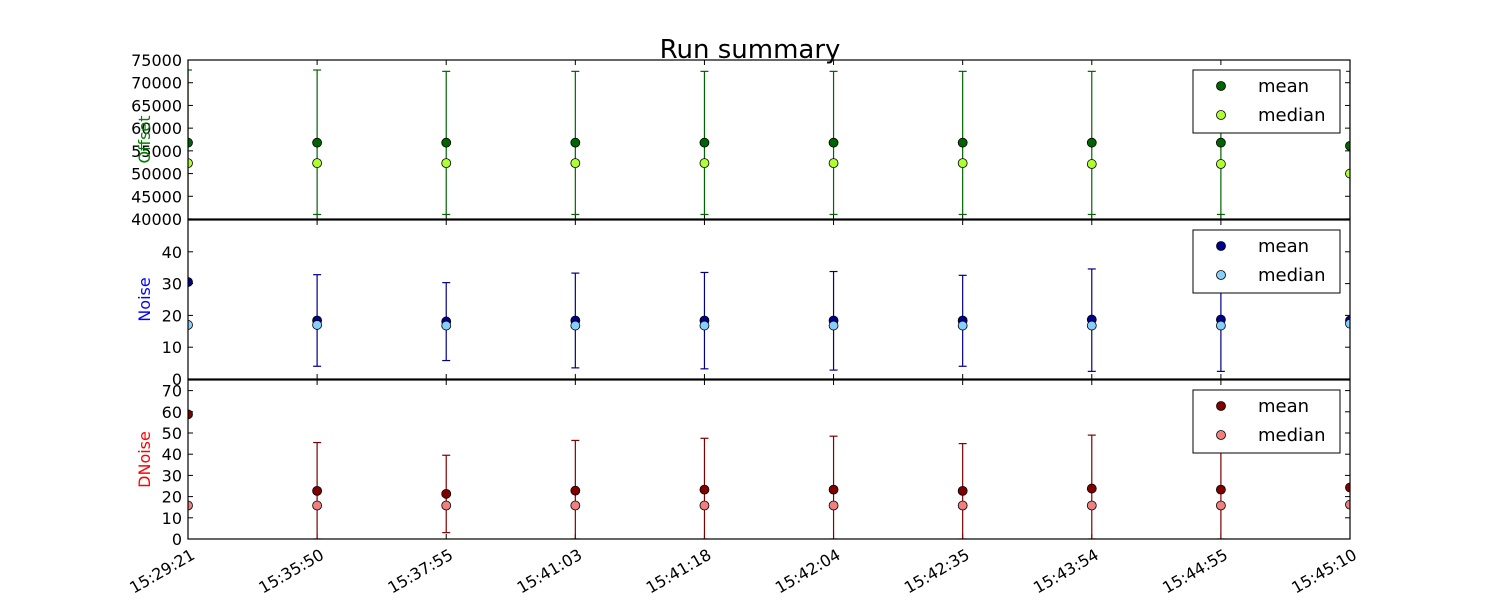  I want to click on x-tick-label: 15:29:21, so click(162, 571).